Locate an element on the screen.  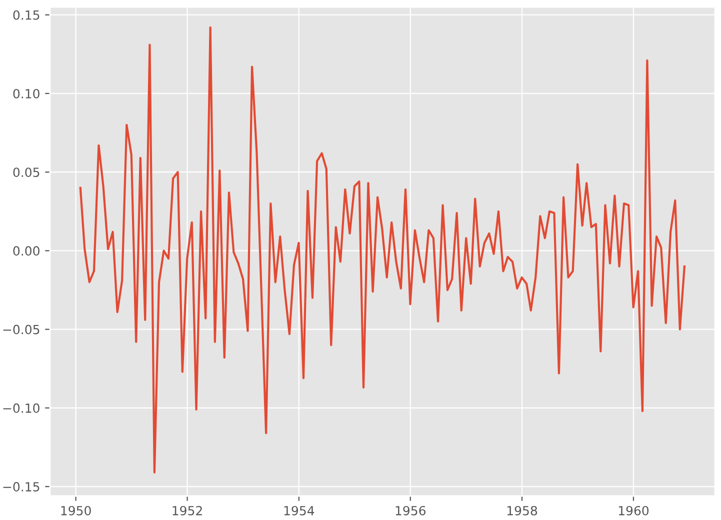
y-tick-label: −0.10 is located at coordinates (21, 408).